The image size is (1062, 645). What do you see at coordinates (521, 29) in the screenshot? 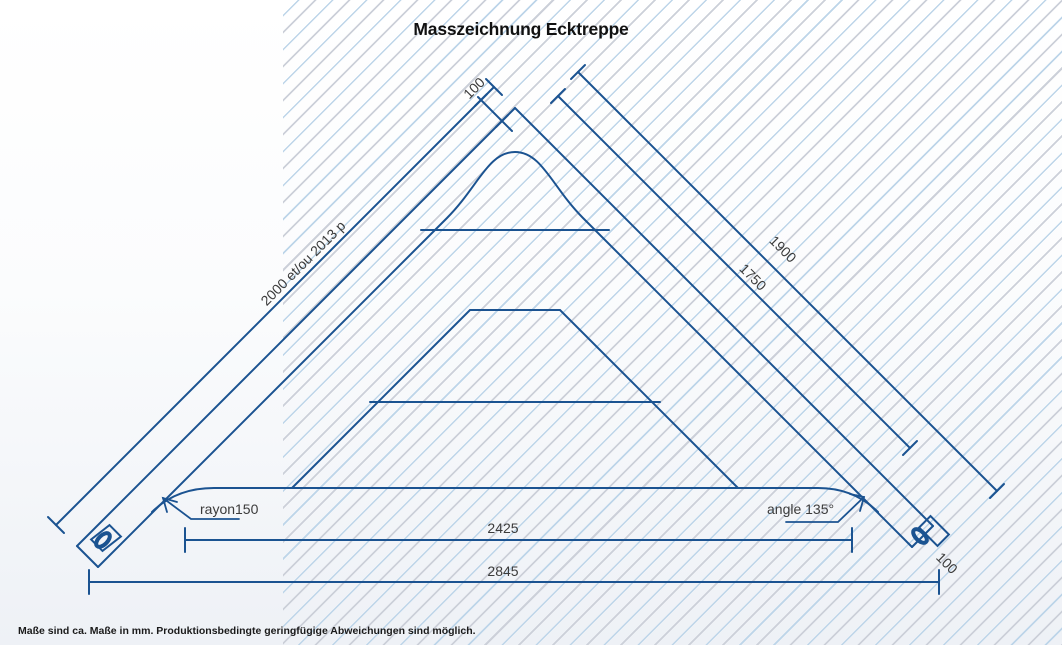
I see `page-title: Masszeichnung Ecktreppe` at bounding box center [521, 29].